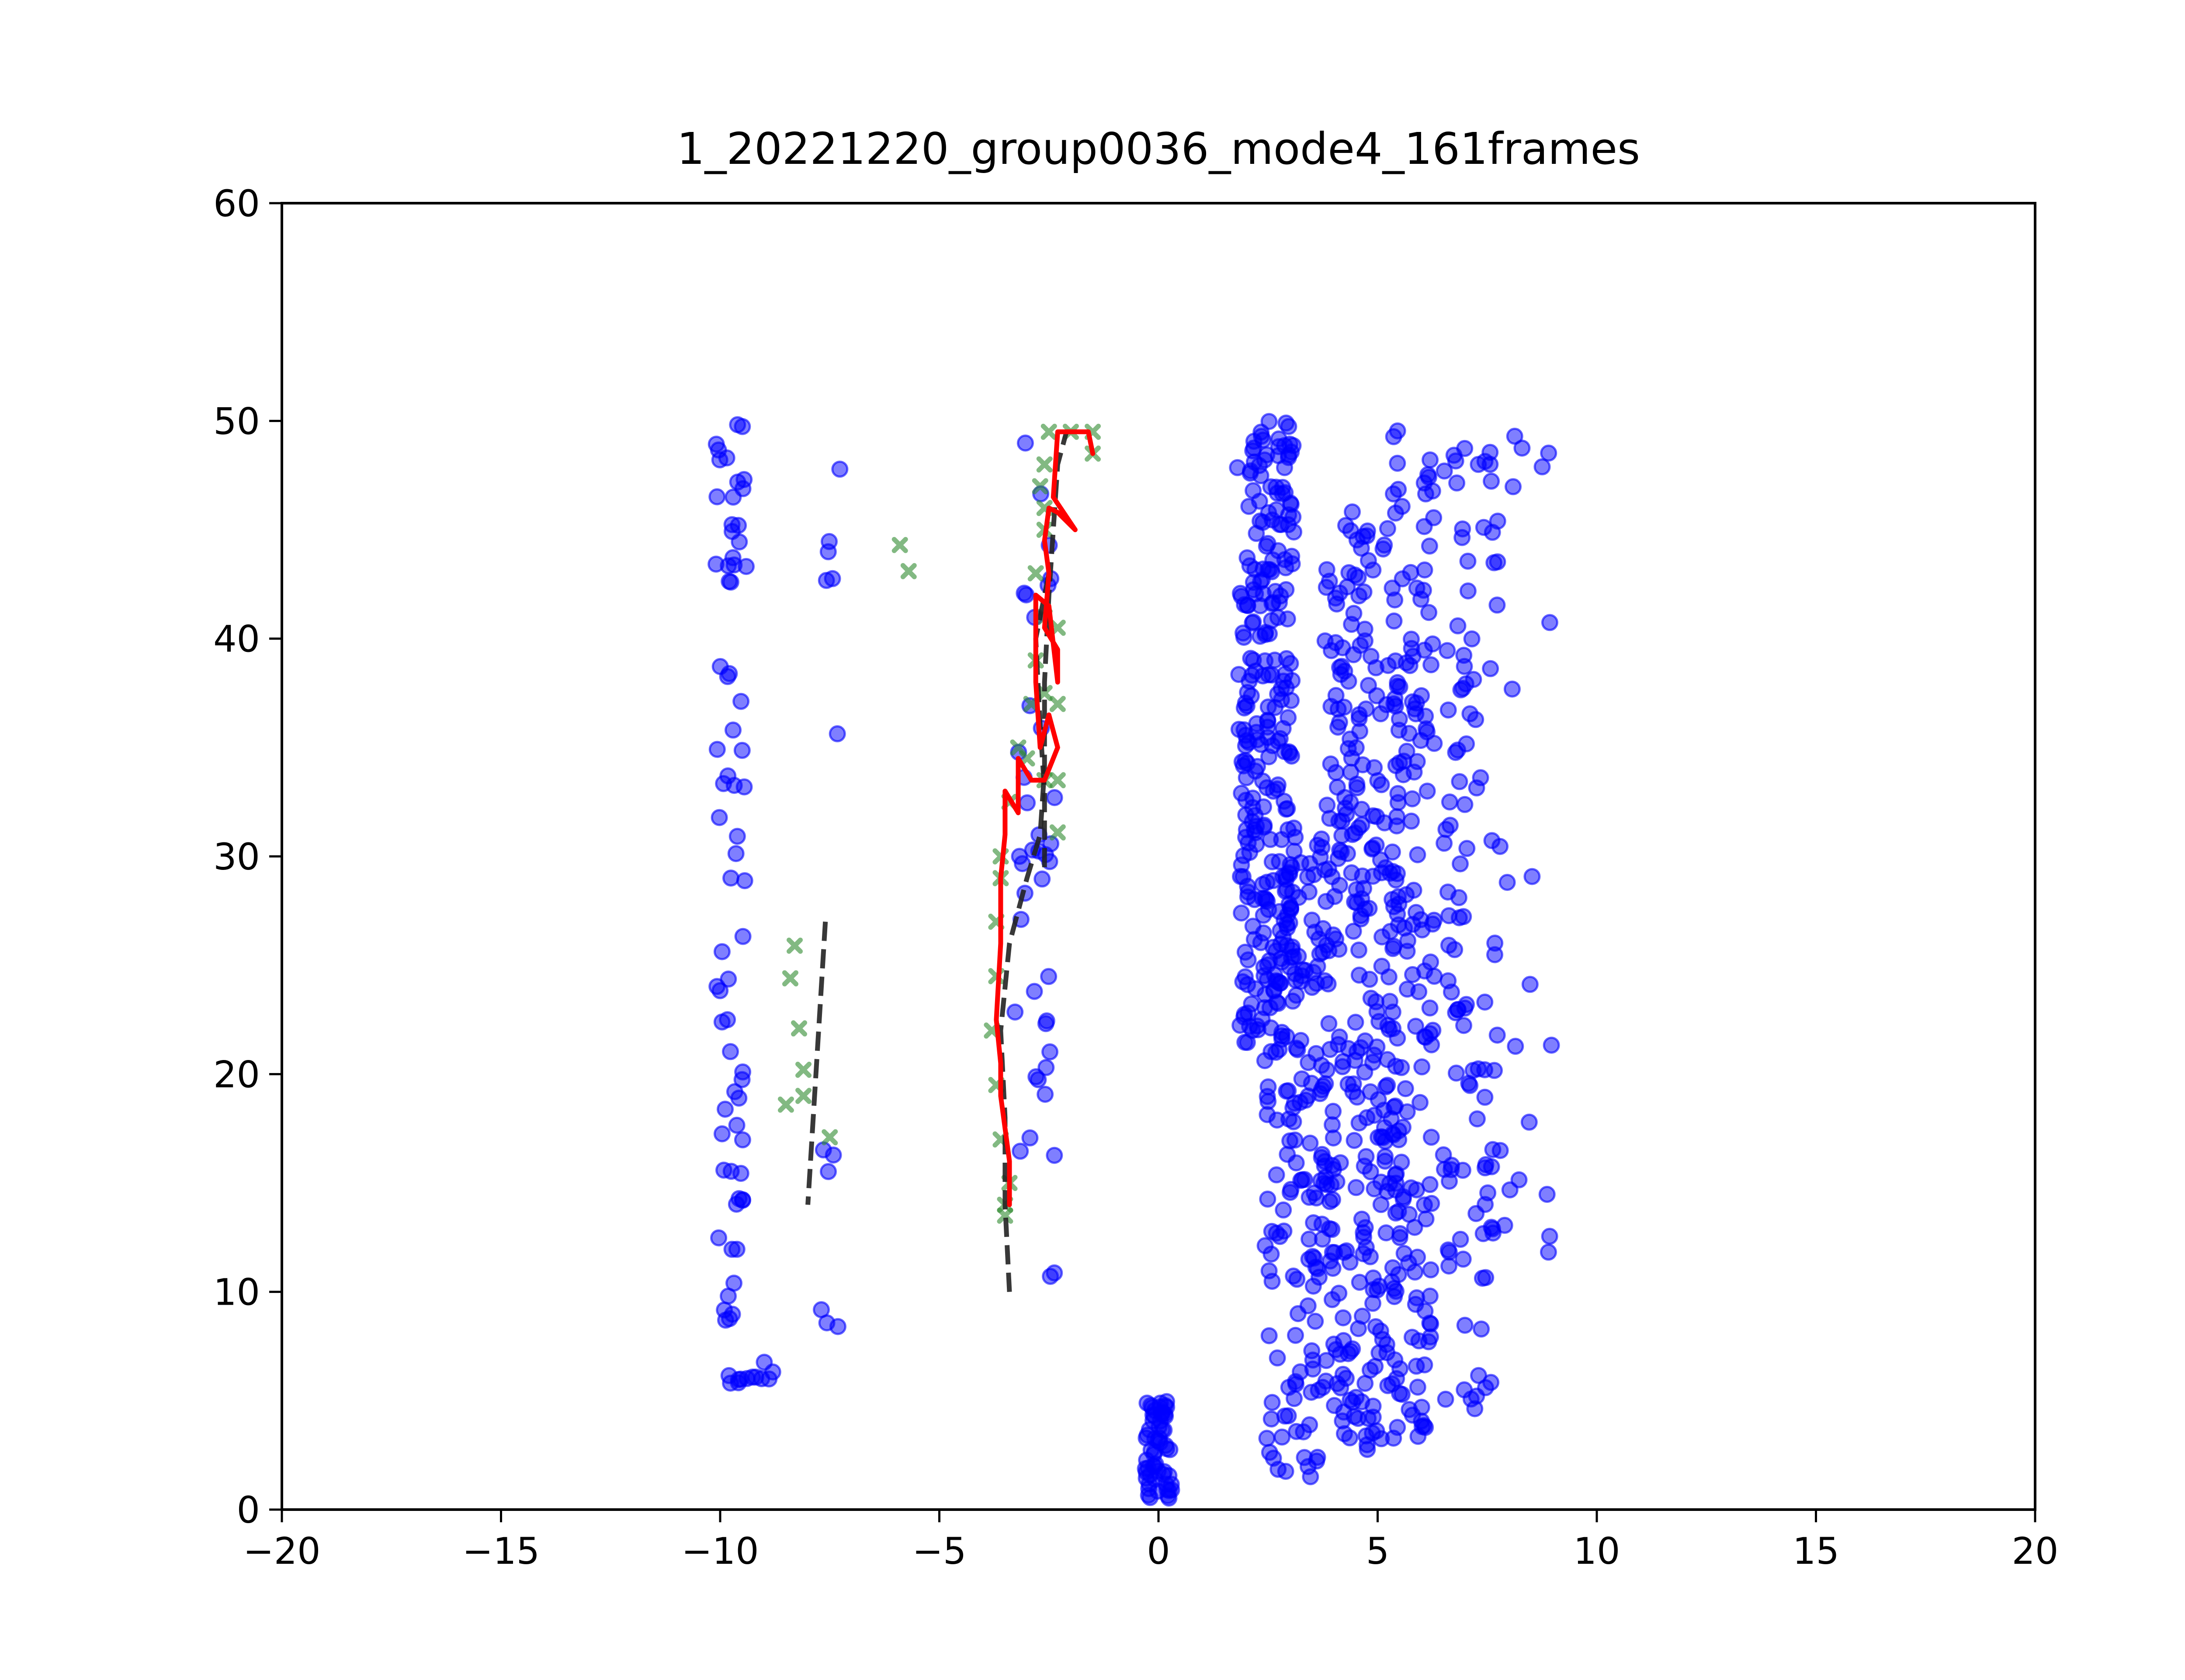  Describe the element at coordinates (817, 1063) in the screenshot. I see `dashed-trajectory-line` at that location.